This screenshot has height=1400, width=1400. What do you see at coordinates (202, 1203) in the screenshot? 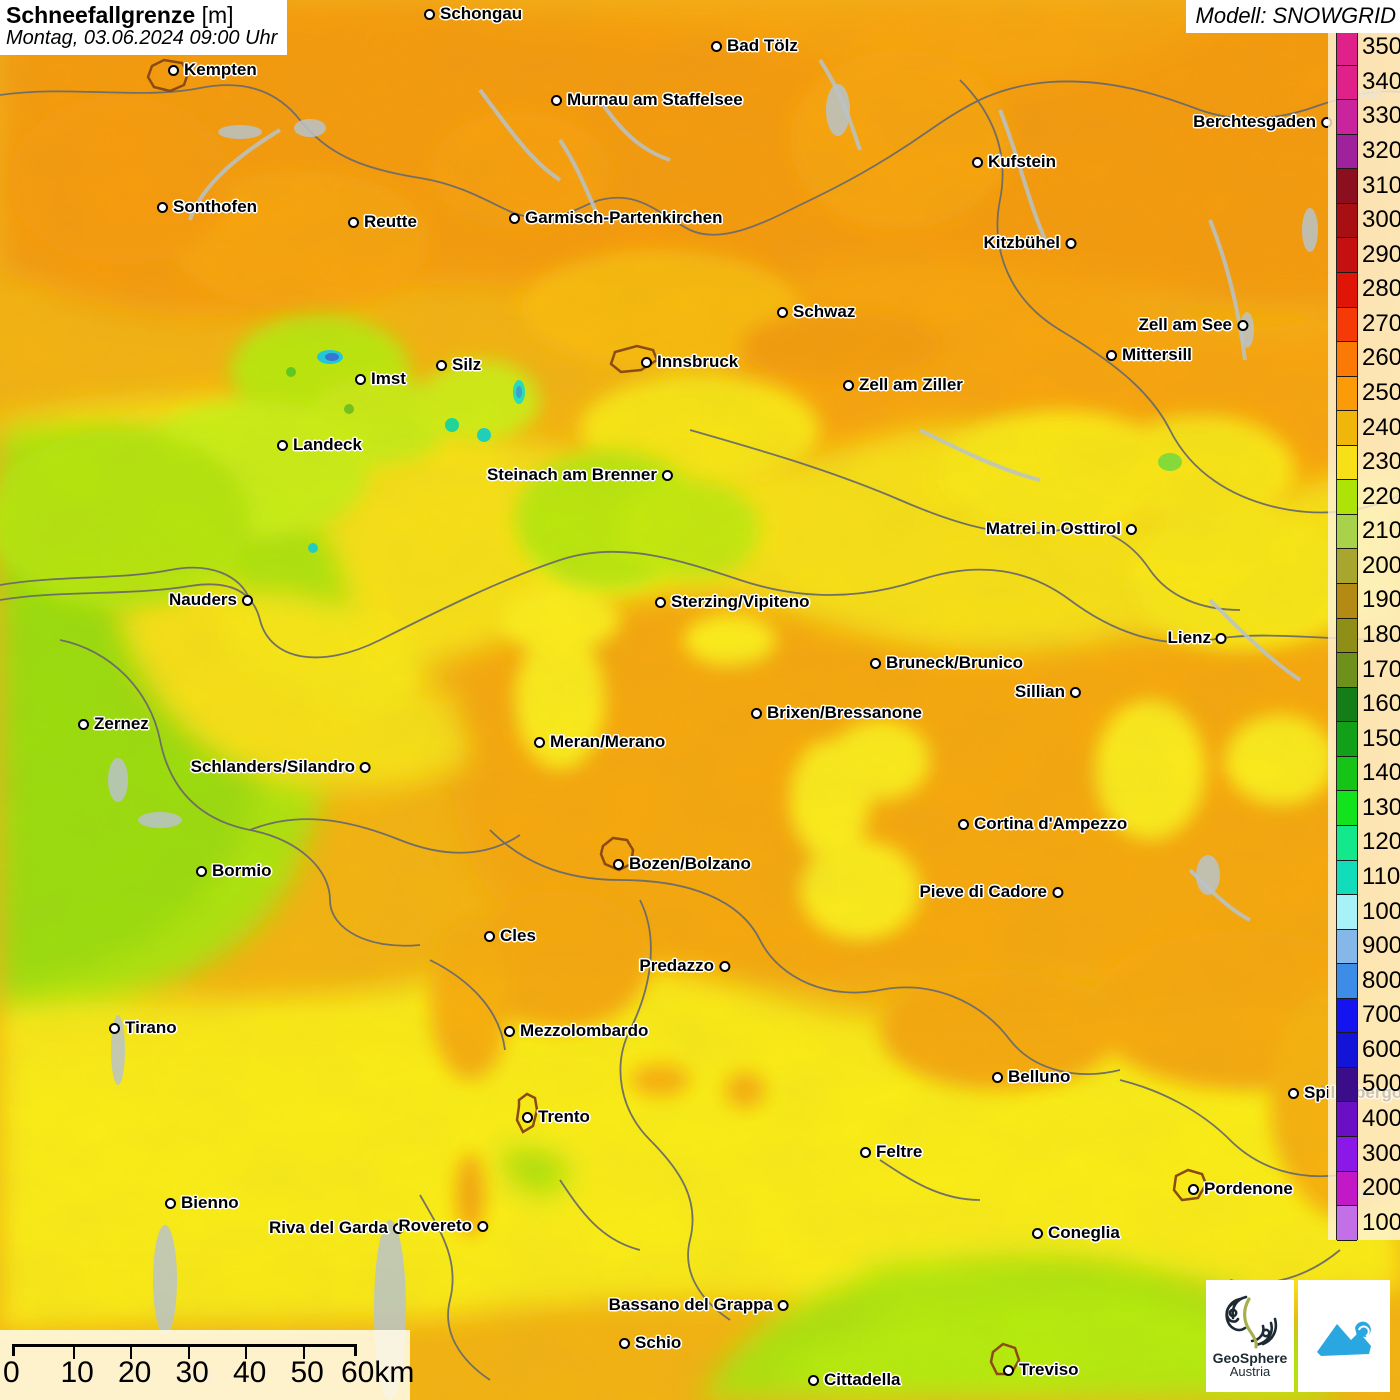
I see `city-marker: Bienno` at bounding box center [202, 1203].